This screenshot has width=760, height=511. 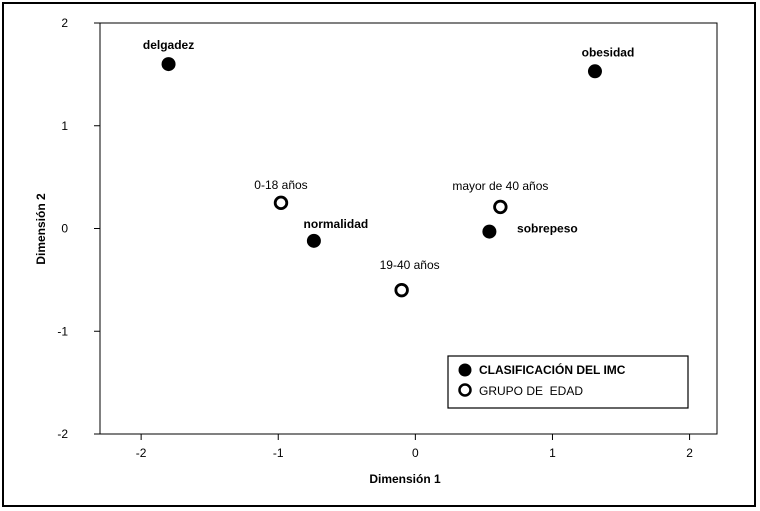 I want to click on x-tick-label: 1, so click(x=552, y=453).